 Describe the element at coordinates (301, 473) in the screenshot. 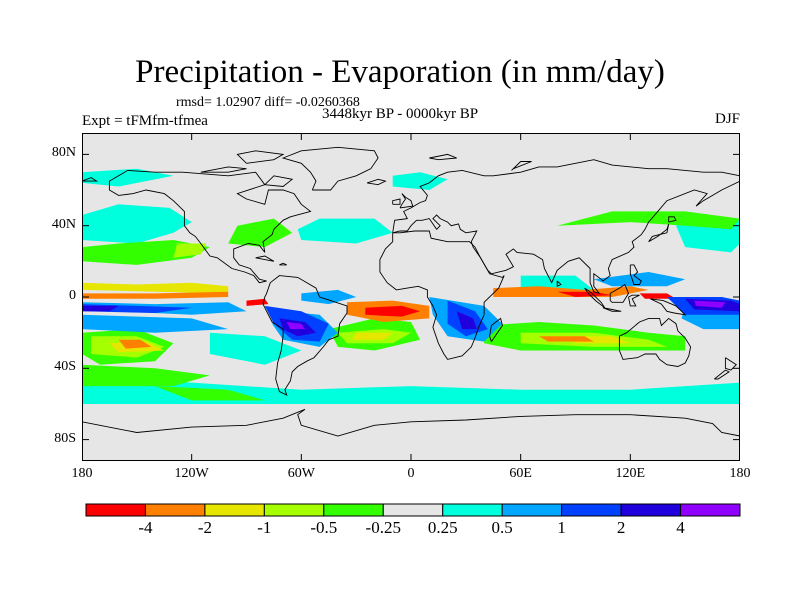

I see `x-tick-label: 60W` at that location.